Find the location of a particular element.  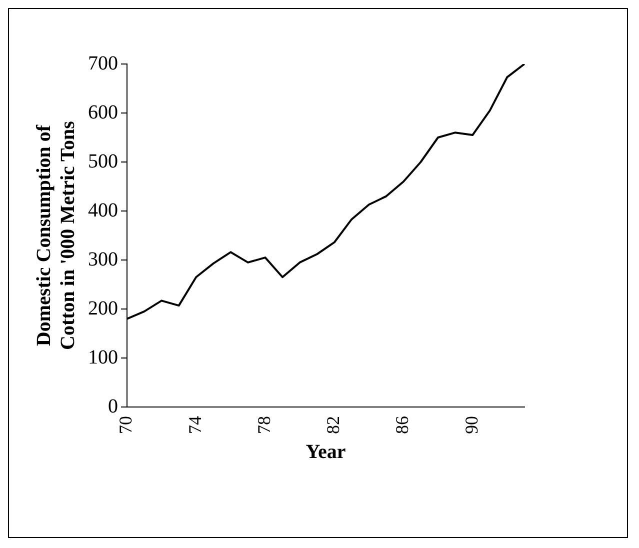

x-tick-label: 86 is located at coordinates (402, 425).